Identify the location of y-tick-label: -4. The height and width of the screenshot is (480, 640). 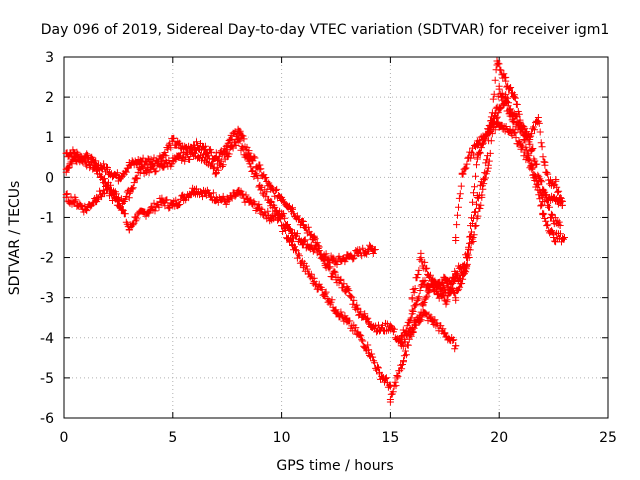
(47, 339).